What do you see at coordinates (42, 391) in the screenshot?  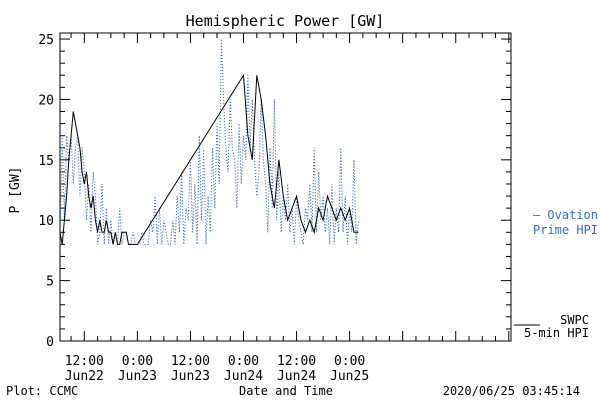 I see `footer-plot-credit: Plot: CCMC` at bounding box center [42, 391].